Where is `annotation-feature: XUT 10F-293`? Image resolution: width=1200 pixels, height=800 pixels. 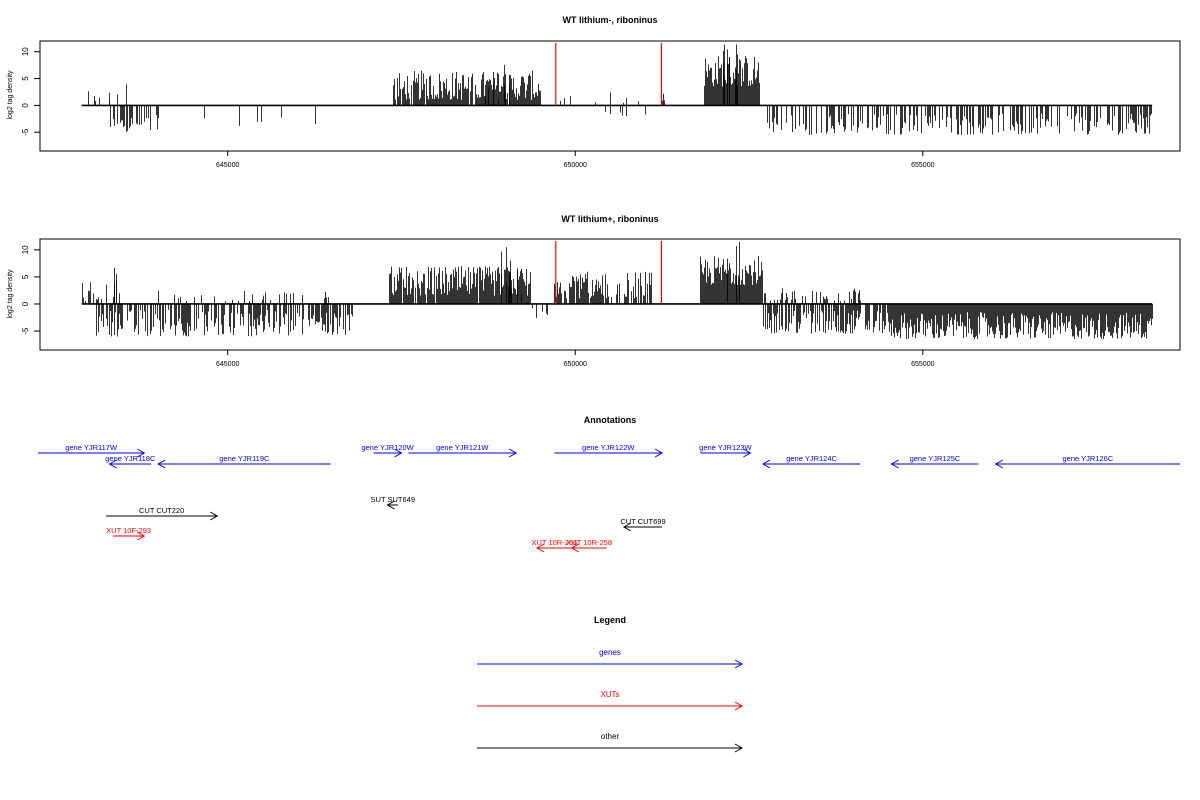 annotation-feature: XUT 10F-293 is located at coordinates (128, 533).